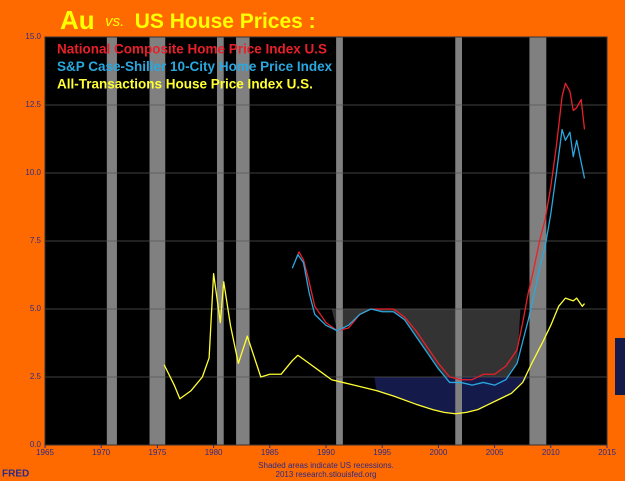 The image size is (625, 481). Describe the element at coordinates (33, 172) in the screenshot. I see `y-tick-label: 10.0` at that location.